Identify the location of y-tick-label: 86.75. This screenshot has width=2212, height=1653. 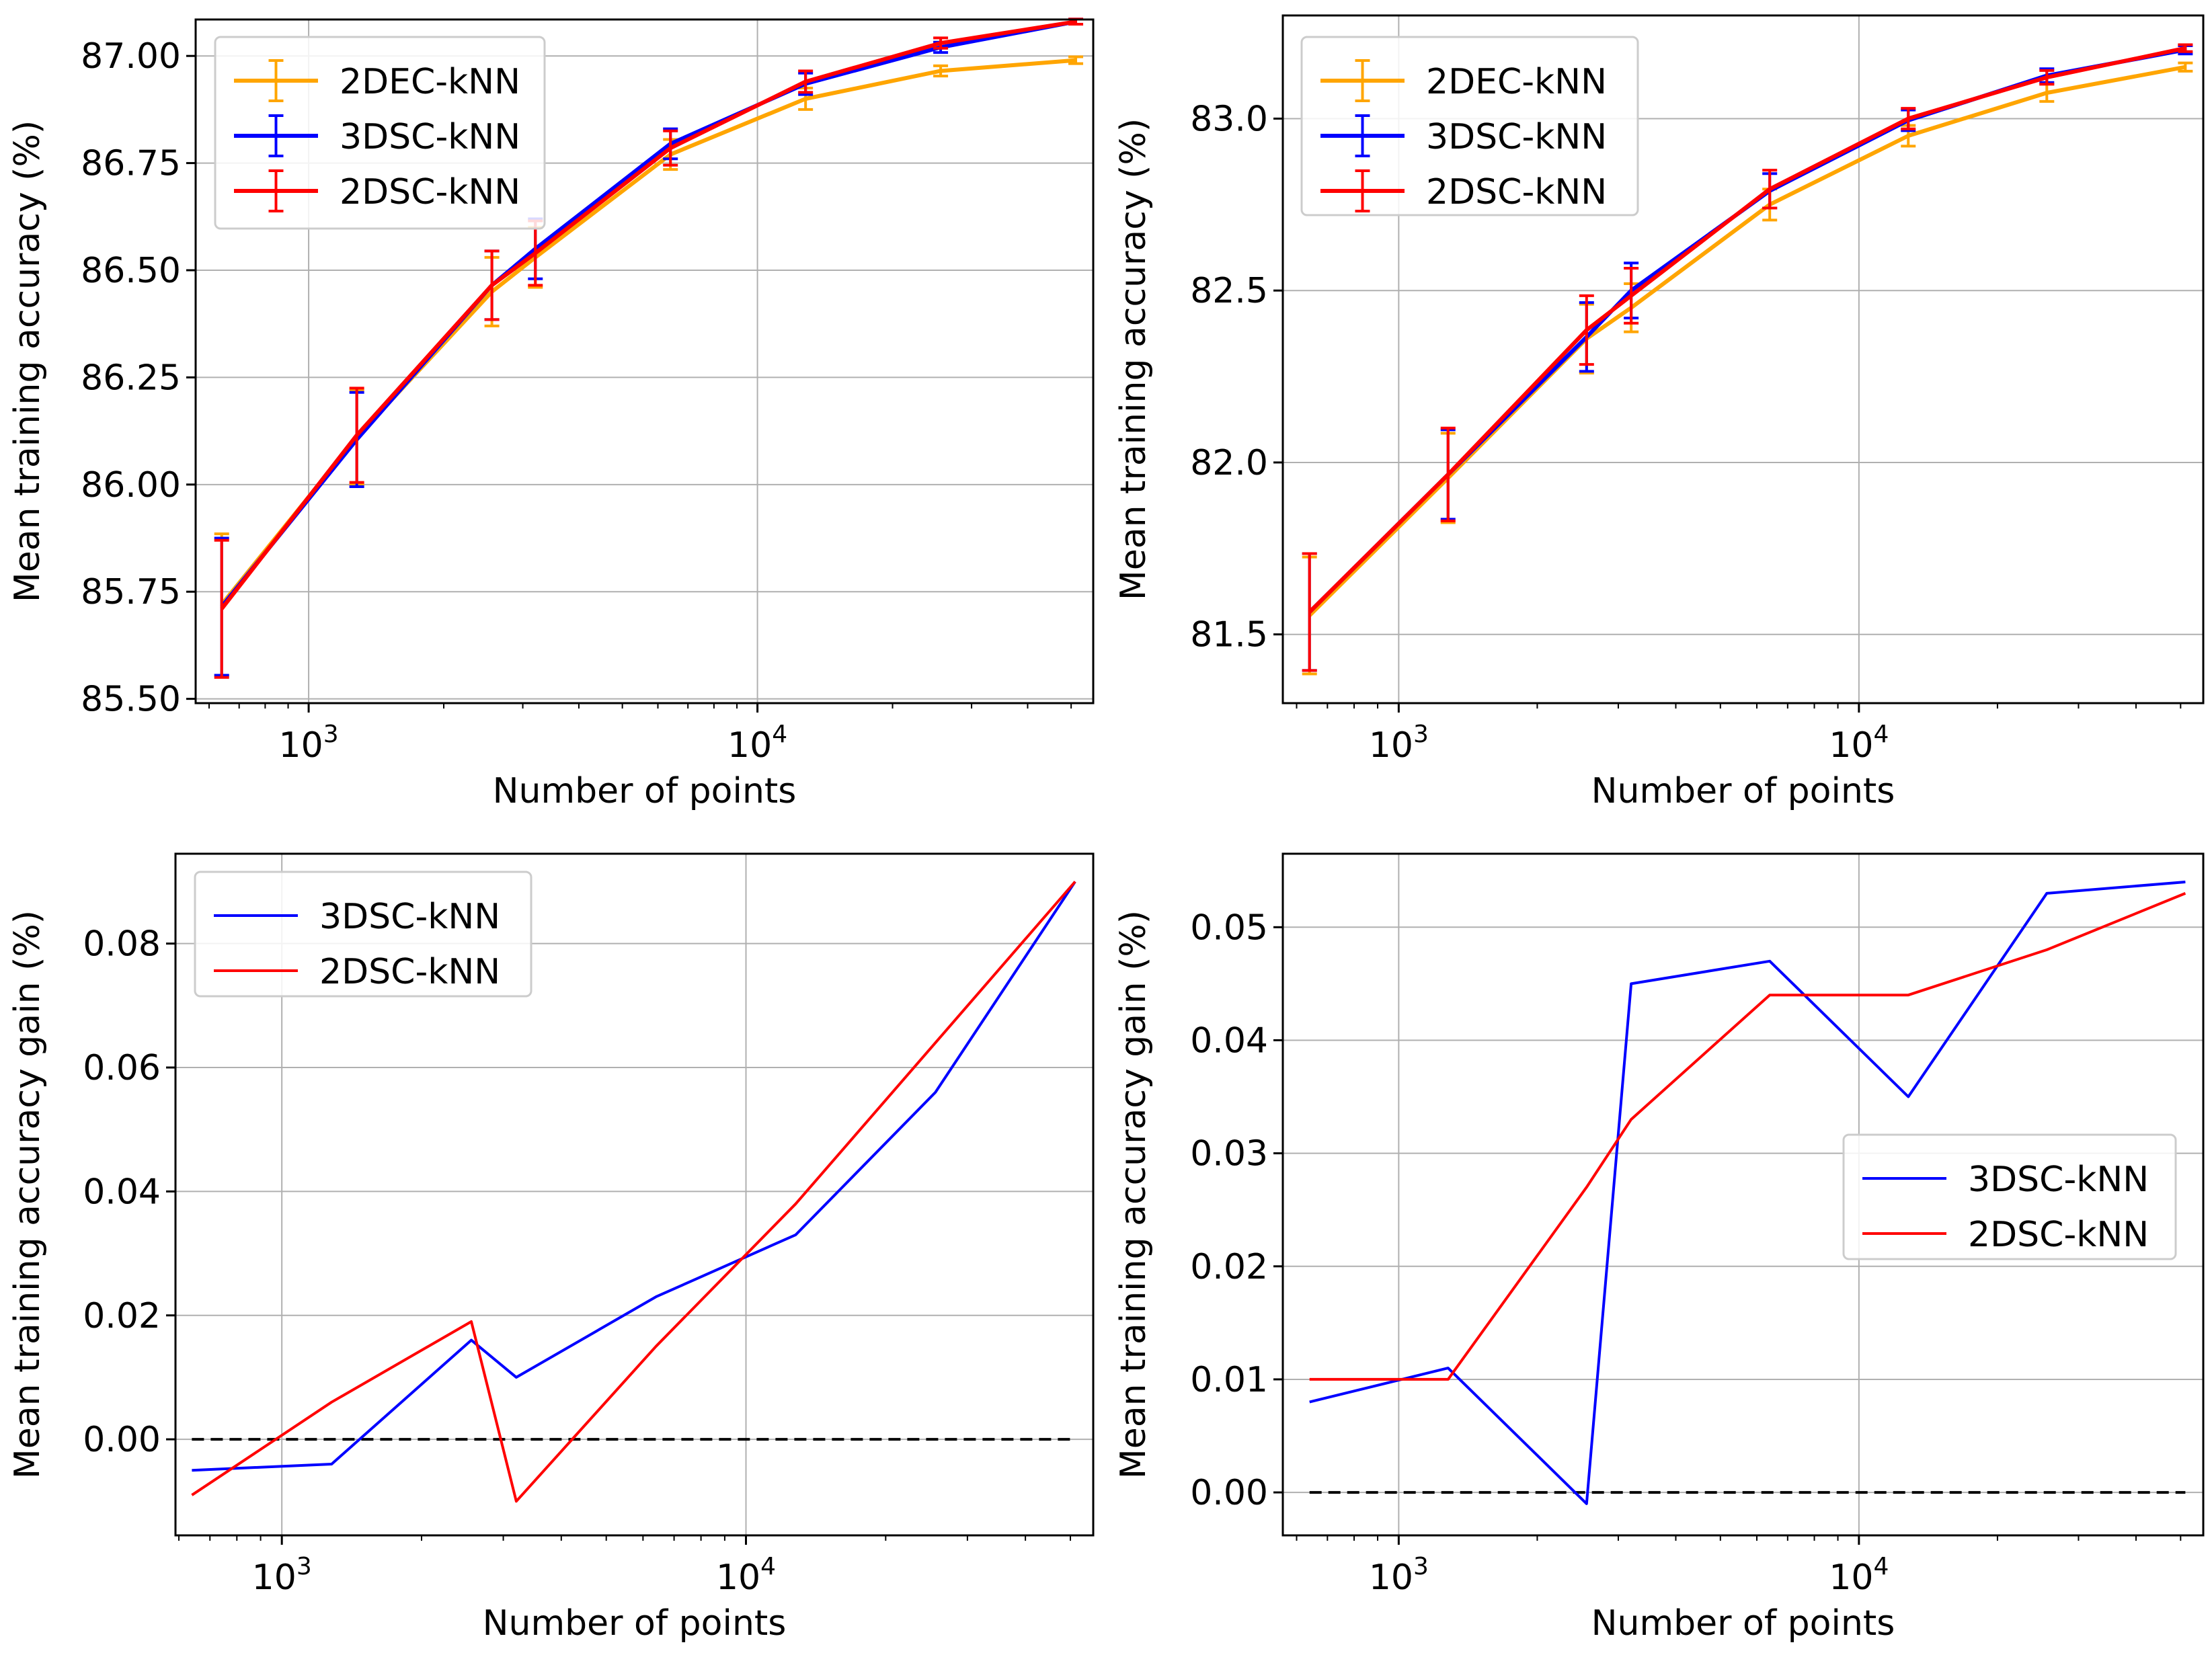
(131, 164).